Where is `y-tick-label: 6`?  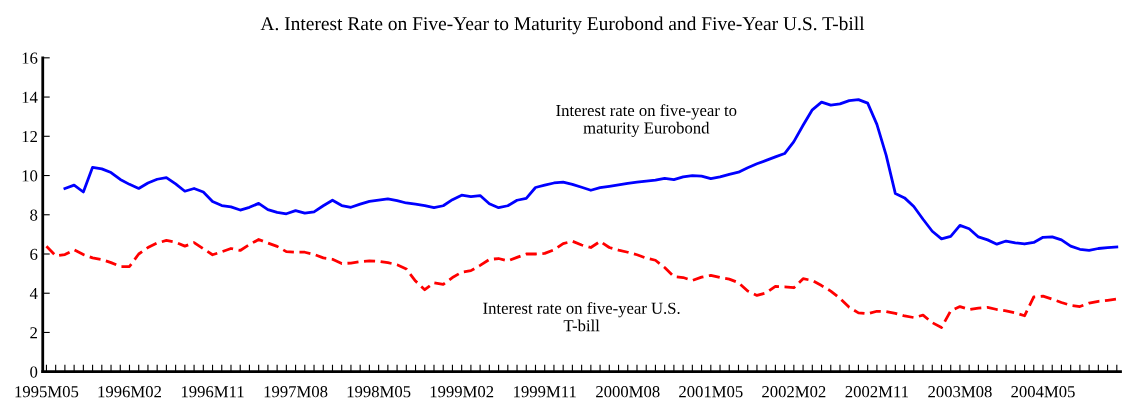 y-tick-label: 6 is located at coordinates (34, 254).